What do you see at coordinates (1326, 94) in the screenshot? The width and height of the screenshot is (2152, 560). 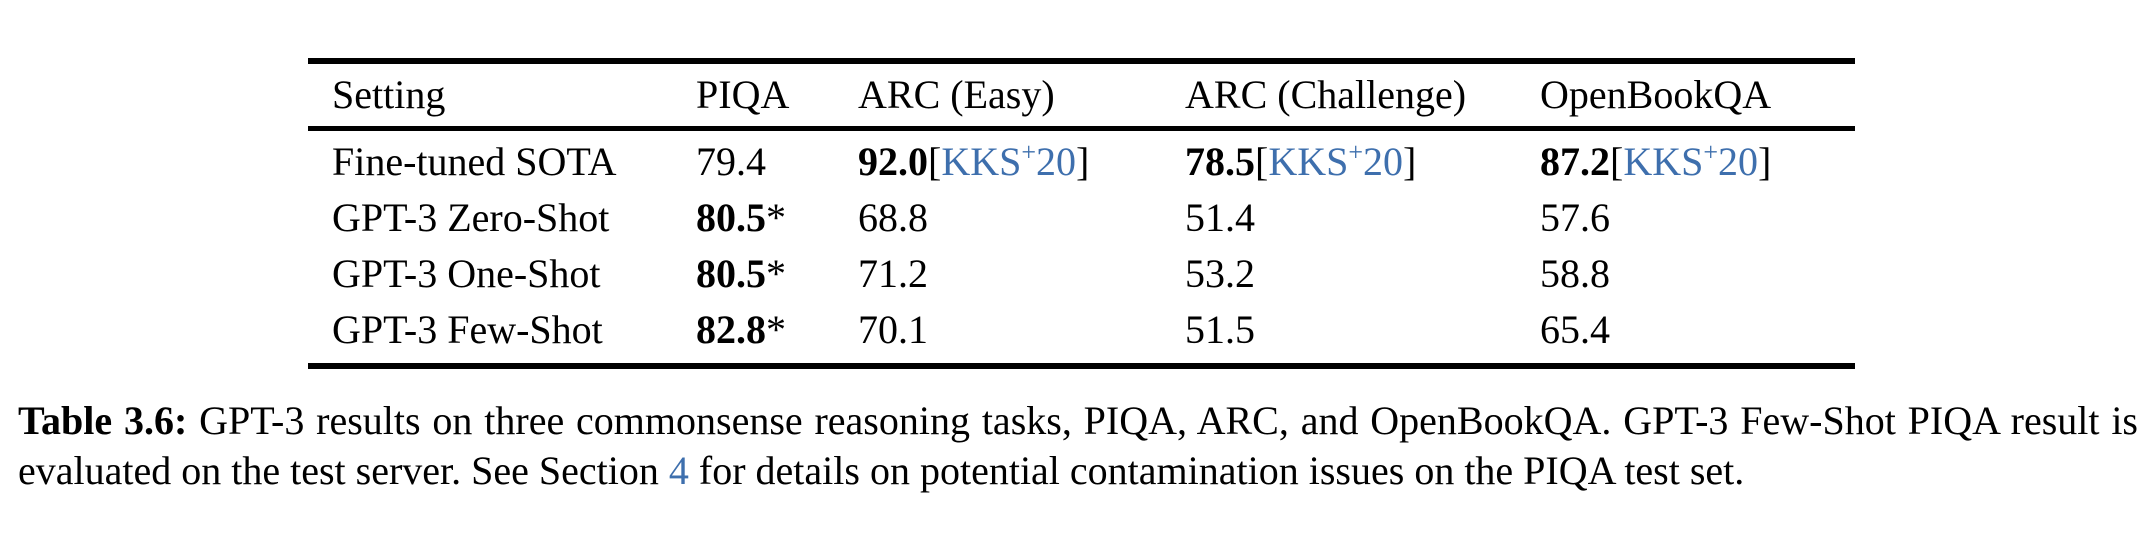 I see `column-header-arc-challenge: ARC (Challenge)` at bounding box center [1326, 94].